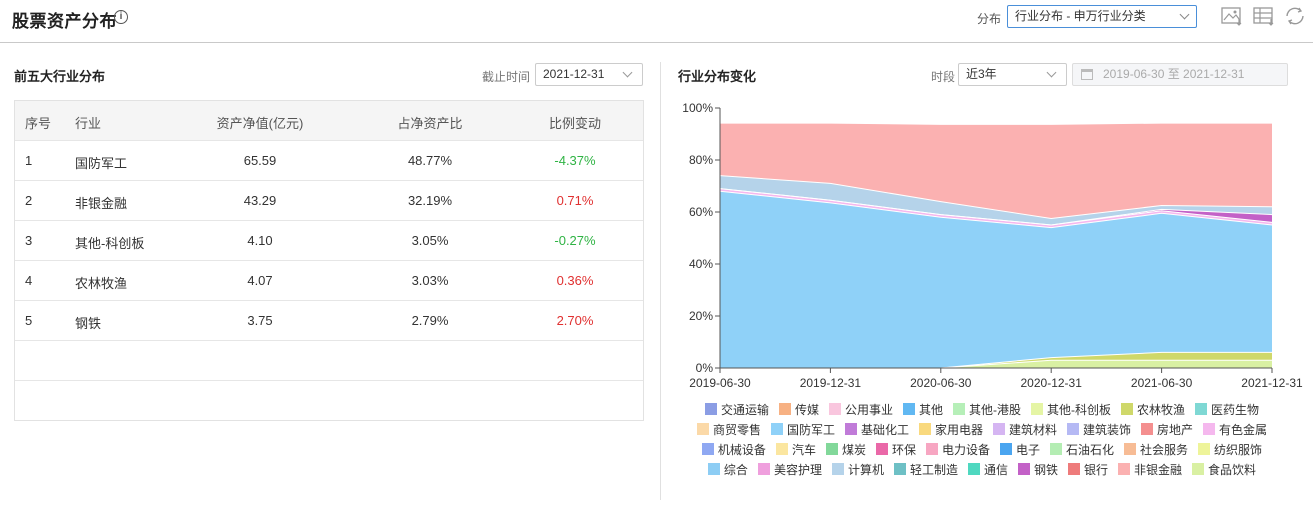 The image size is (1313, 513). Describe the element at coordinates (728, 430) in the screenshot. I see `legend-item: 商贸零售` at that location.